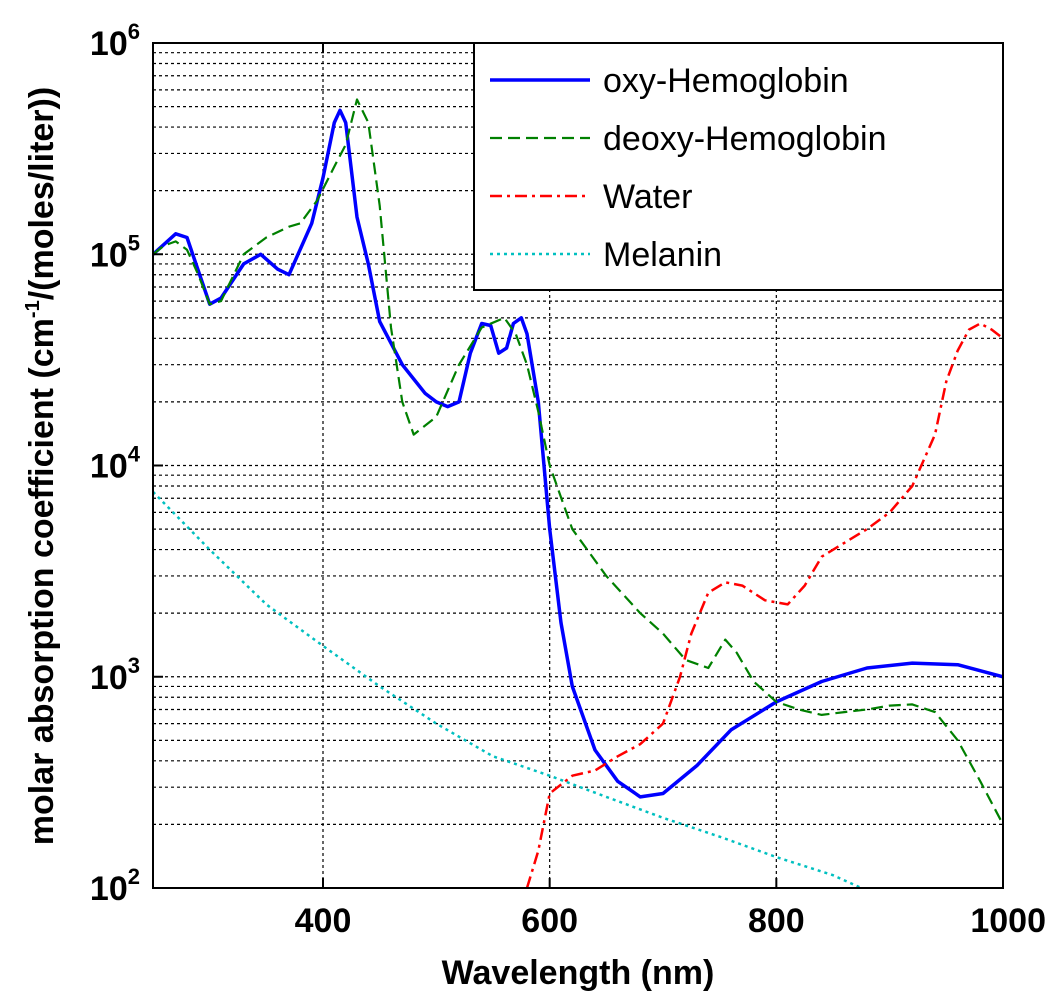 The width and height of the screenshot is (1050, 997). Describe the element at coordinates (134, 665) in the screenshot. I see `y-tick-exponent: 3` at that location.